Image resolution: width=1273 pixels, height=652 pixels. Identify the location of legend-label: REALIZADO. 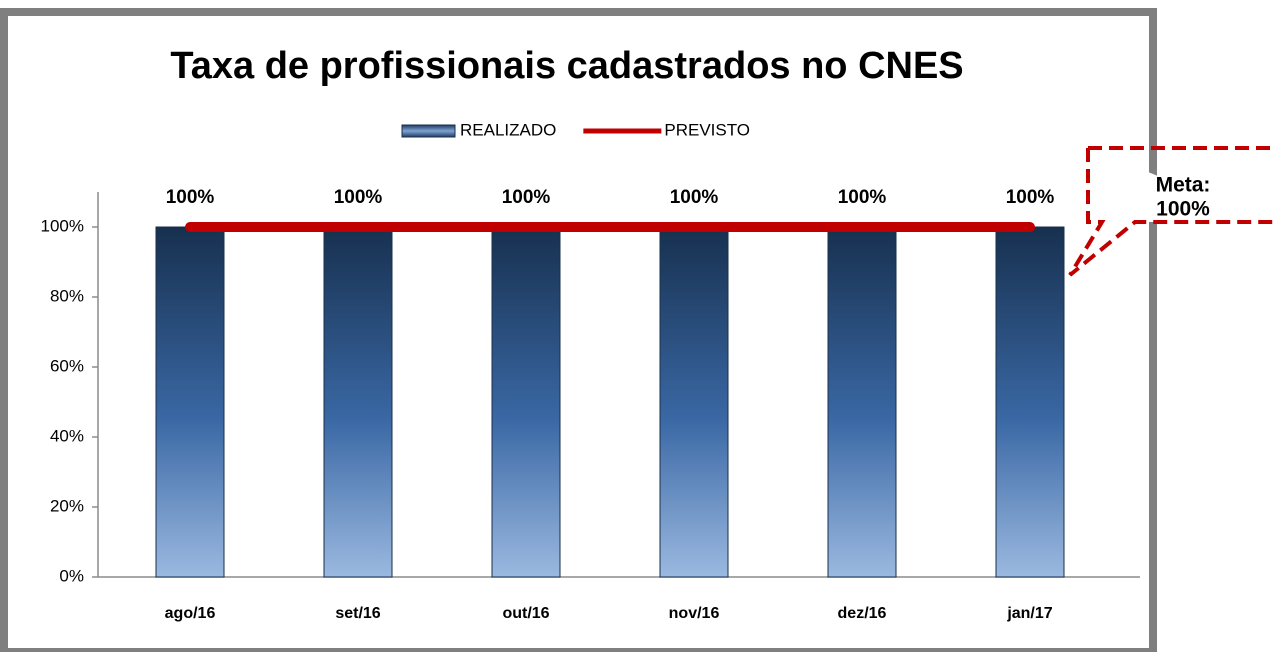
(508, 129).